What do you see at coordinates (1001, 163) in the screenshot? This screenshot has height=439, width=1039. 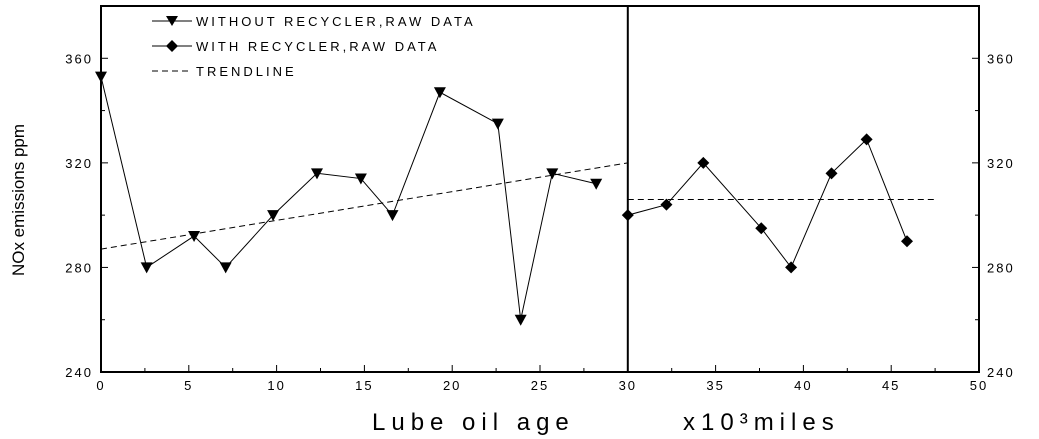 I see `y-tick-label-right: 320` at bounding box center [1001, 163].